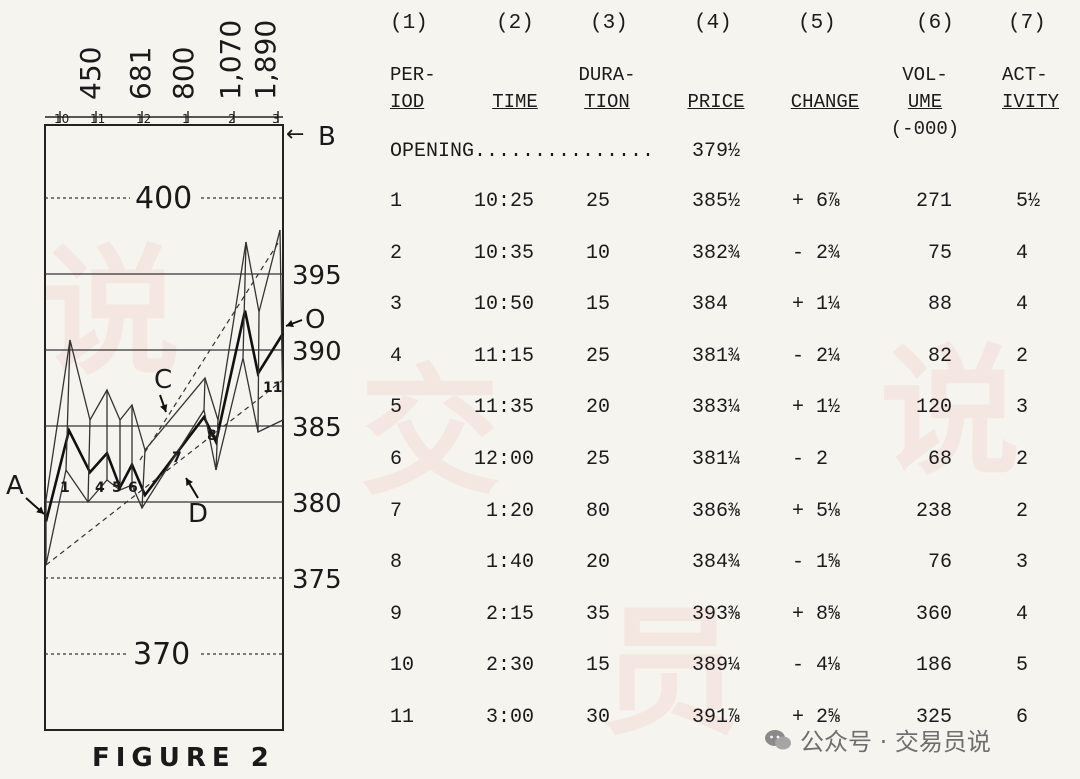 The width and height of the screenshot is (1080, 779). I want to click on table-cell-volume: 88, so click(939, 305).